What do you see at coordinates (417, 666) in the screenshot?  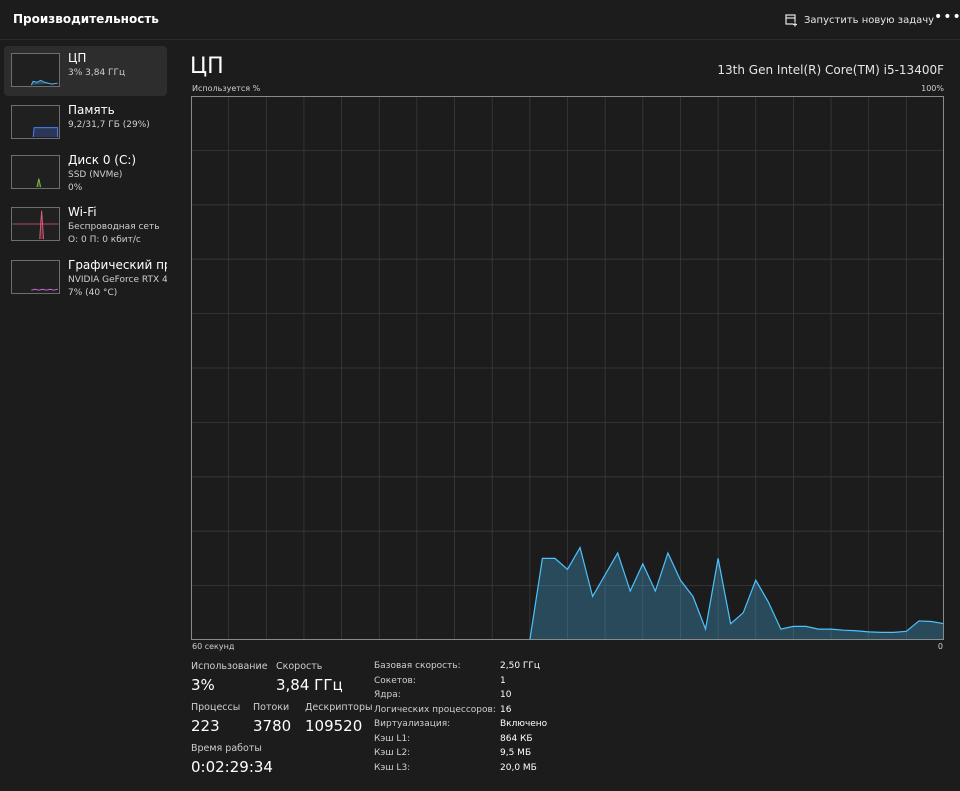 I see `spec-key: Базовая скорость:` at bounding box center [417, 666].